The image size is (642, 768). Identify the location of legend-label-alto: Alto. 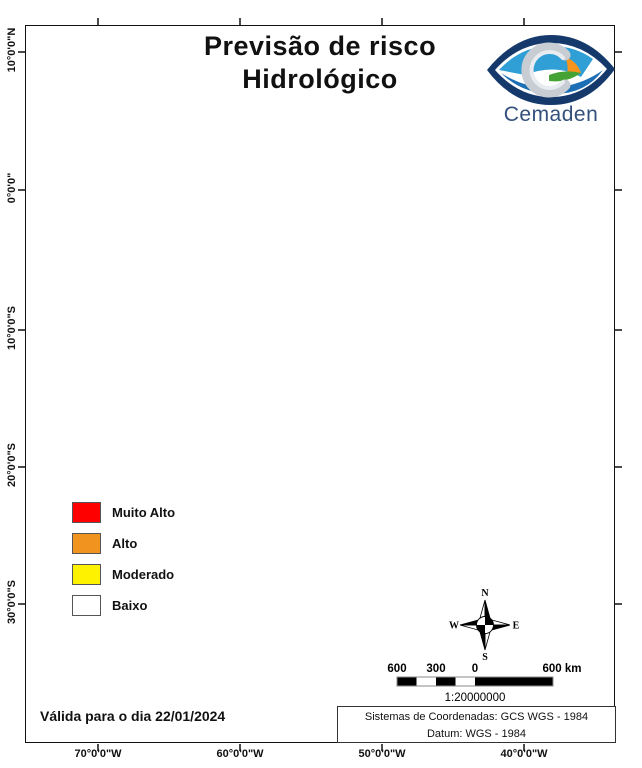
(125, 543).